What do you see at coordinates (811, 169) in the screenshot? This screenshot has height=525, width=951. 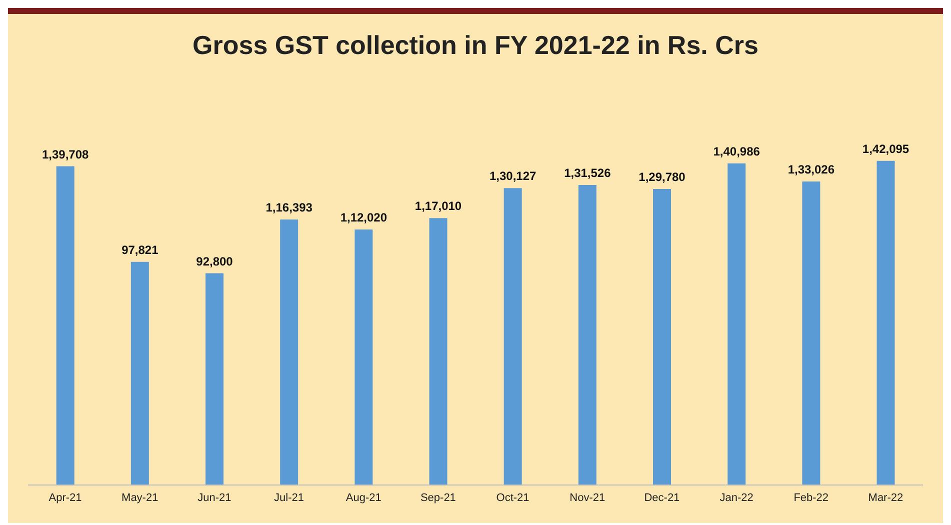 I see `data-label: 1,33,026` at bounding box center [811, 169].